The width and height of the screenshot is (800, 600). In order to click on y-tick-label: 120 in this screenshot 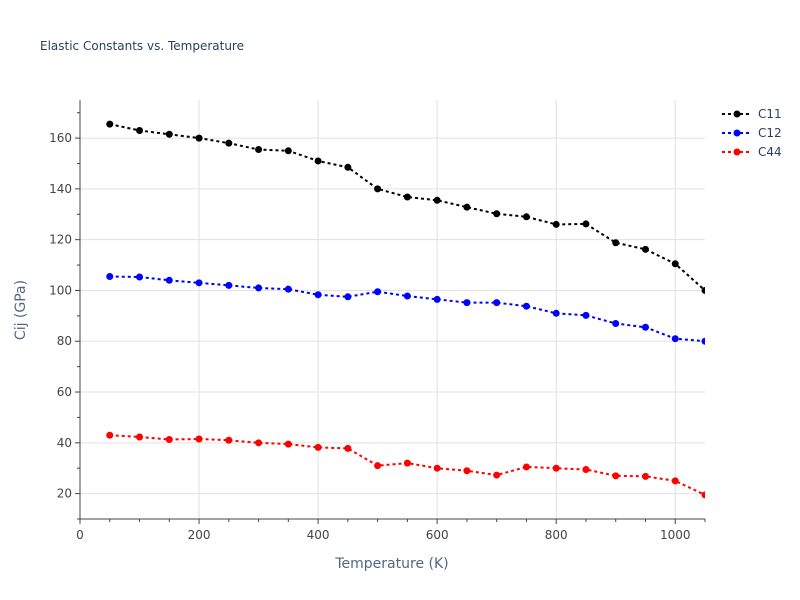, I will do `click(60, 240)`.